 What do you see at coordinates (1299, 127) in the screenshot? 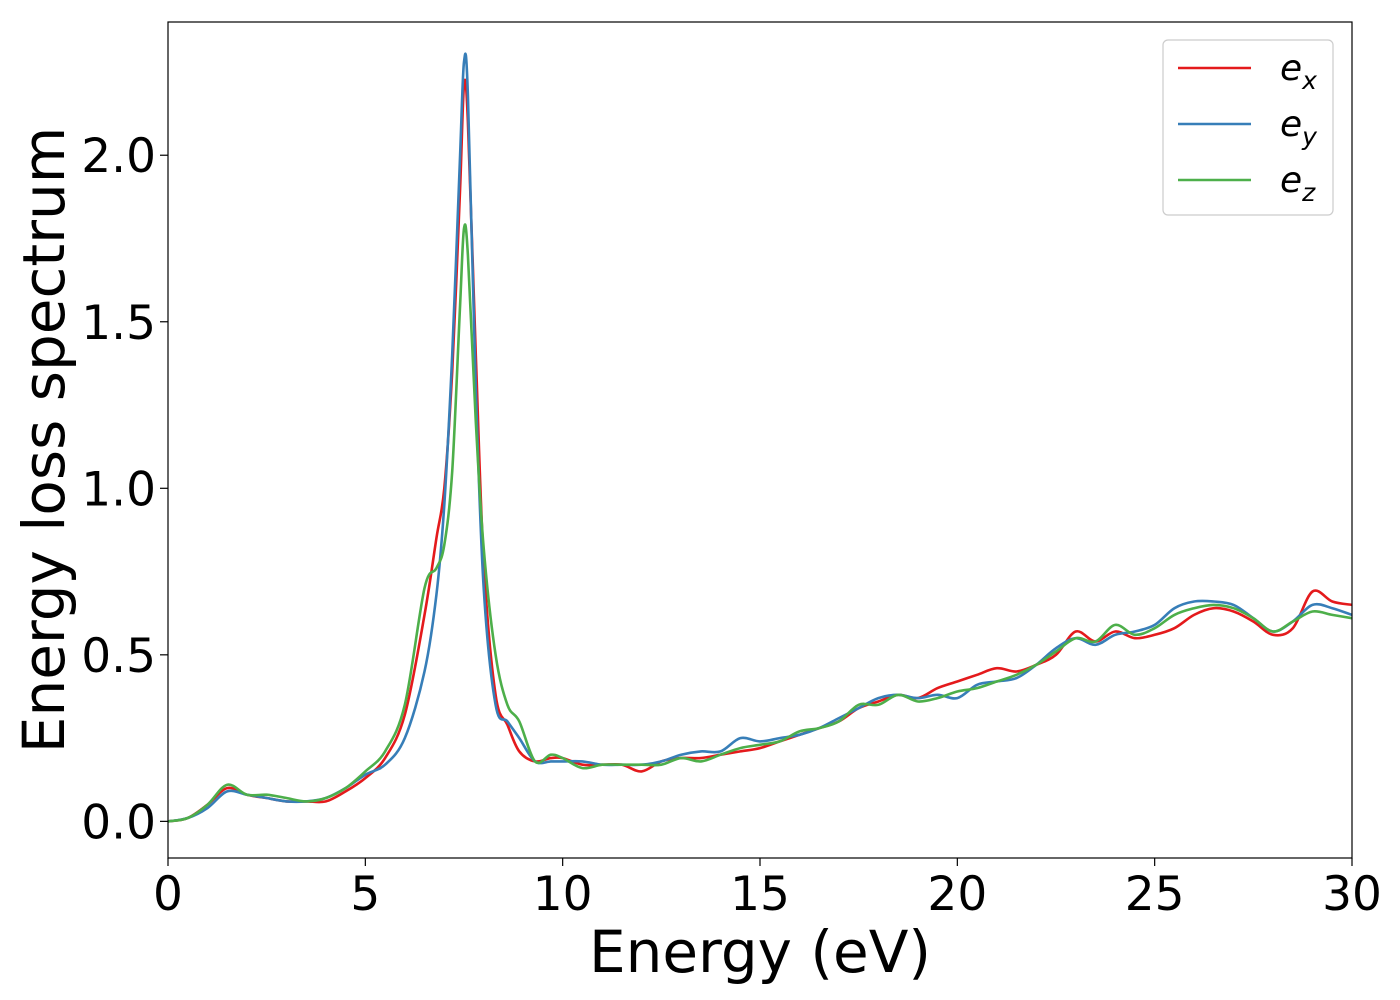
I see `legend-label-ey: ey` at bounding box center [1299, 127].